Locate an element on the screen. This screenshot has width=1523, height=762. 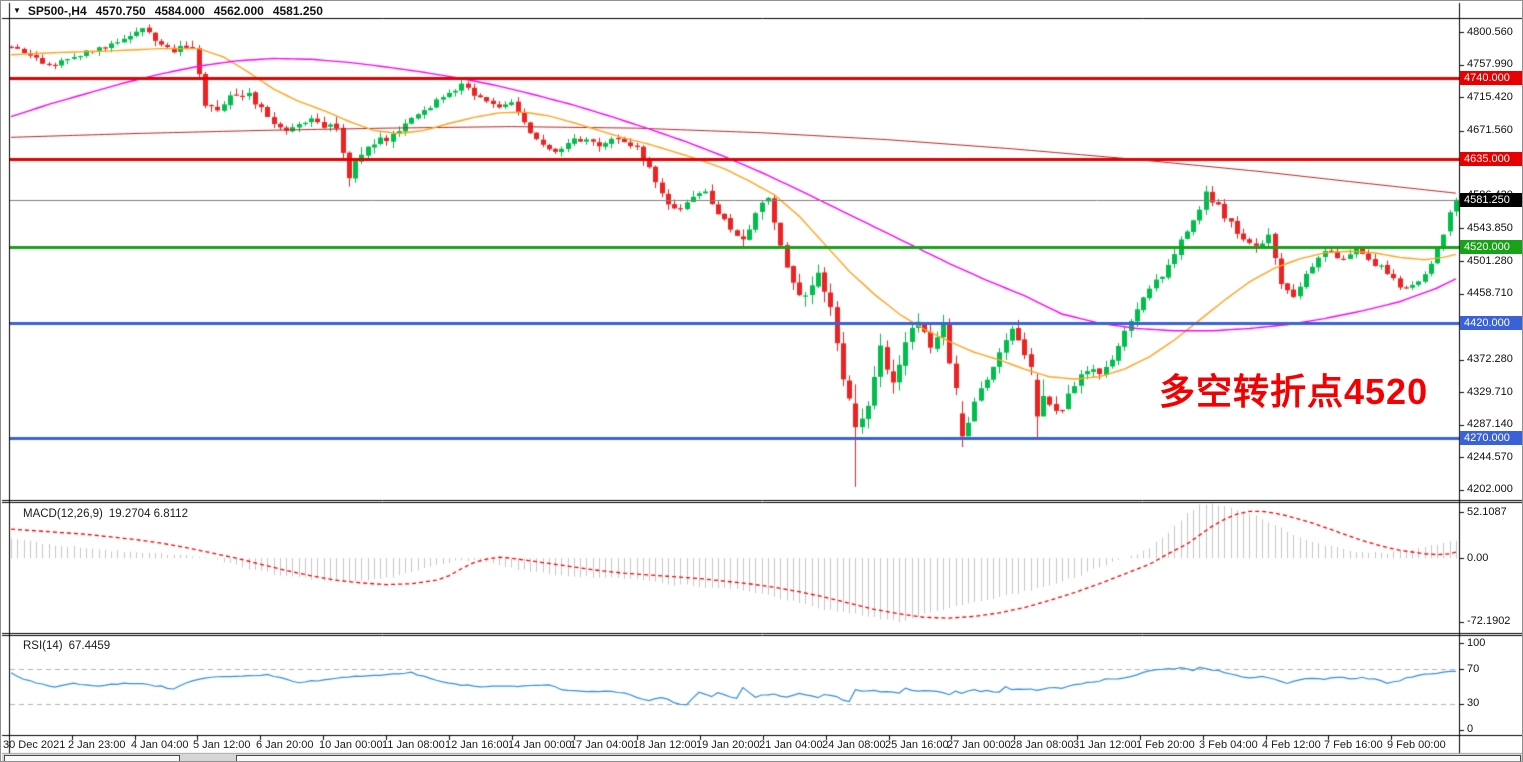
symbol-name: SP500-,H4 is located at coordinates (57, 10).